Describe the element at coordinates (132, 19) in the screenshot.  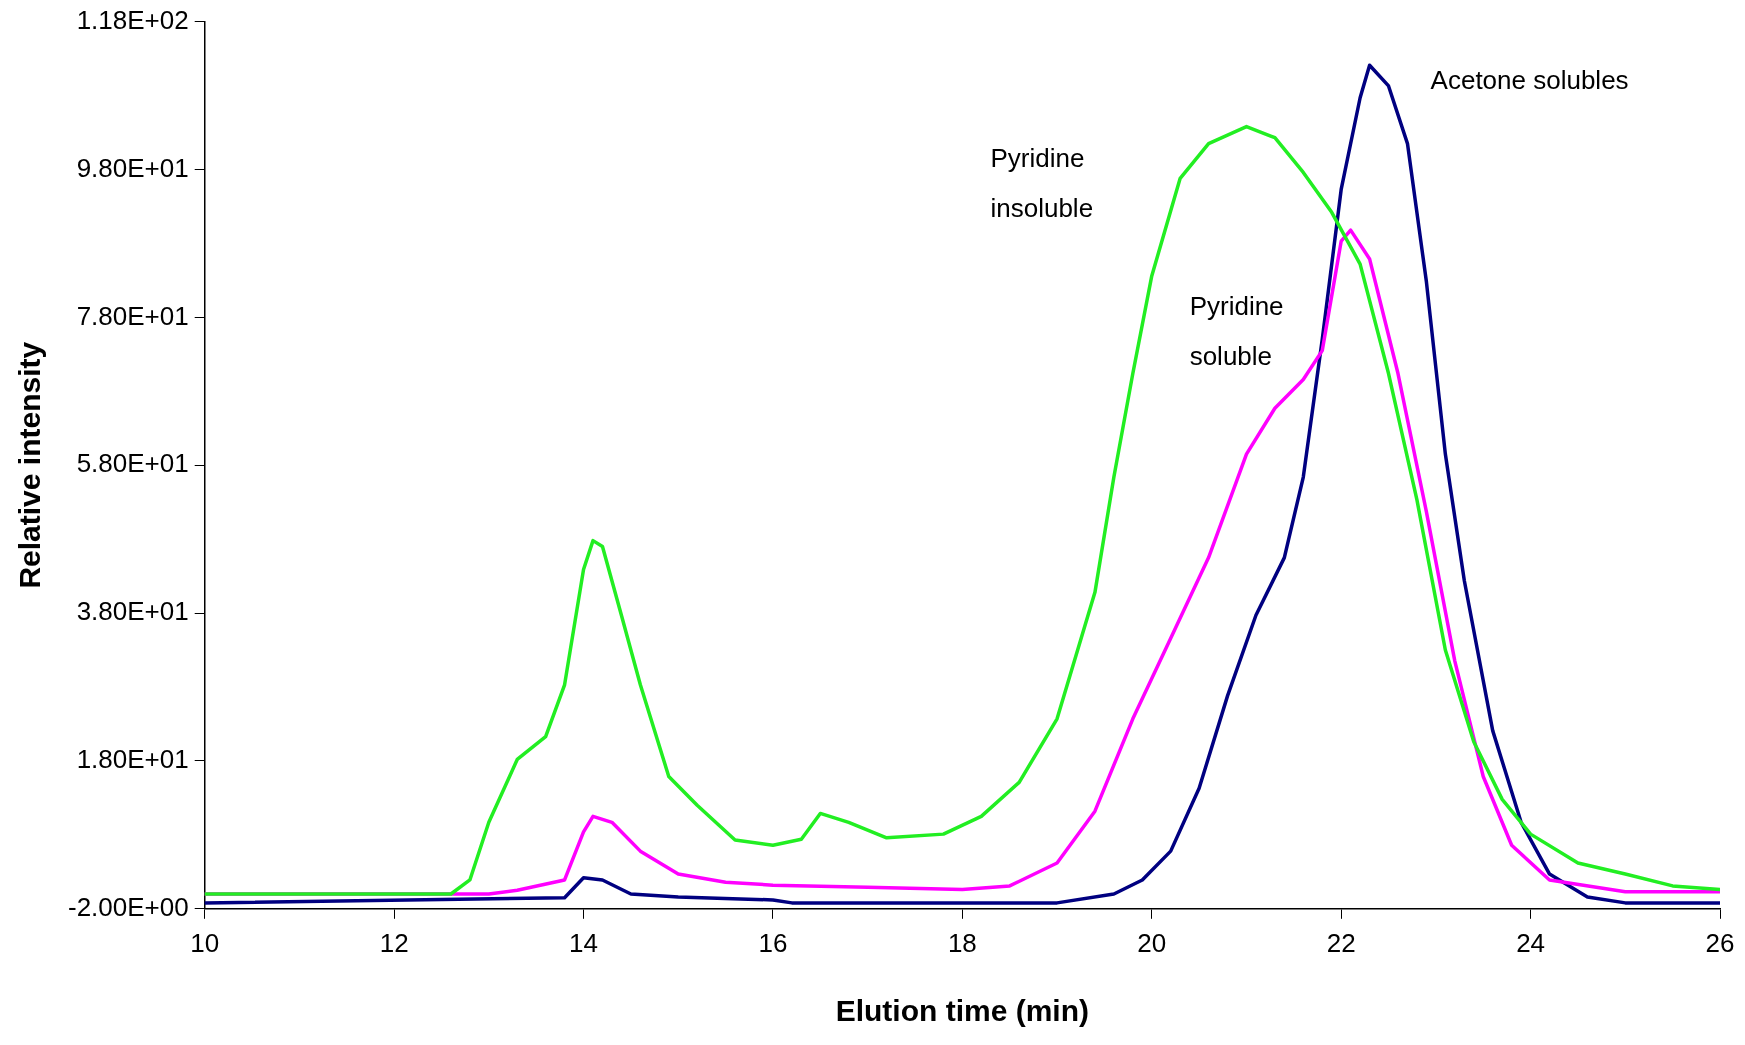
I see `y-tick-label: 1.18E+02` at that location.